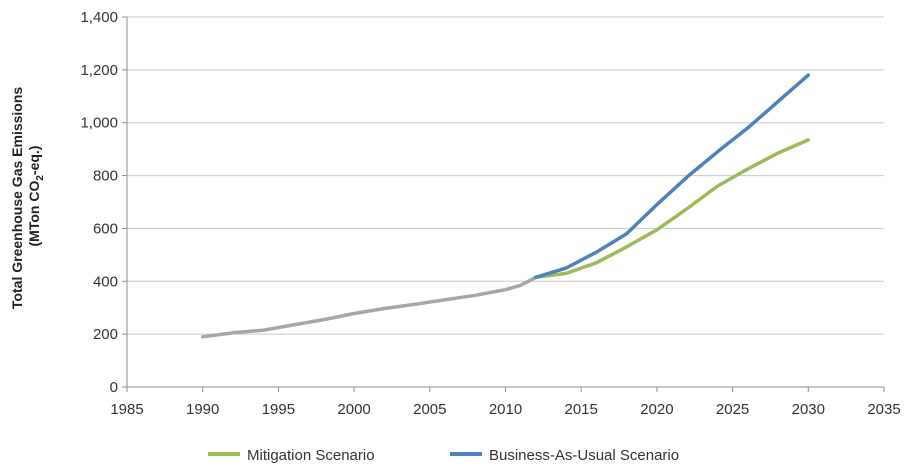 The image size is (906, 466). I want to click on series-line-historical, so click(369, 307).